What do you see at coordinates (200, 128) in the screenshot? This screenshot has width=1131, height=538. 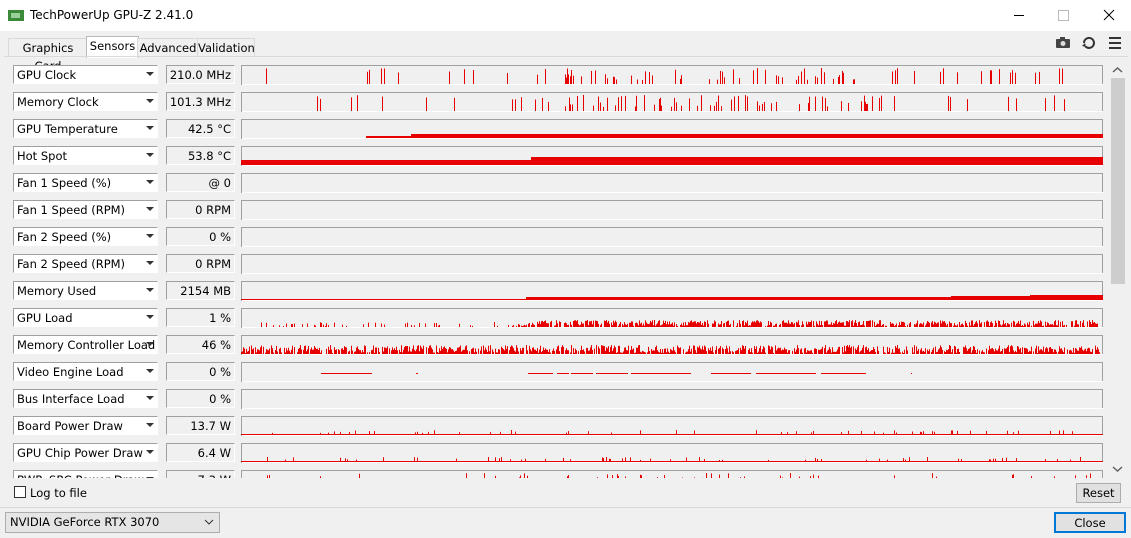 I see `sensor-value: 42.5 °C` at bounding box center [200, 128].